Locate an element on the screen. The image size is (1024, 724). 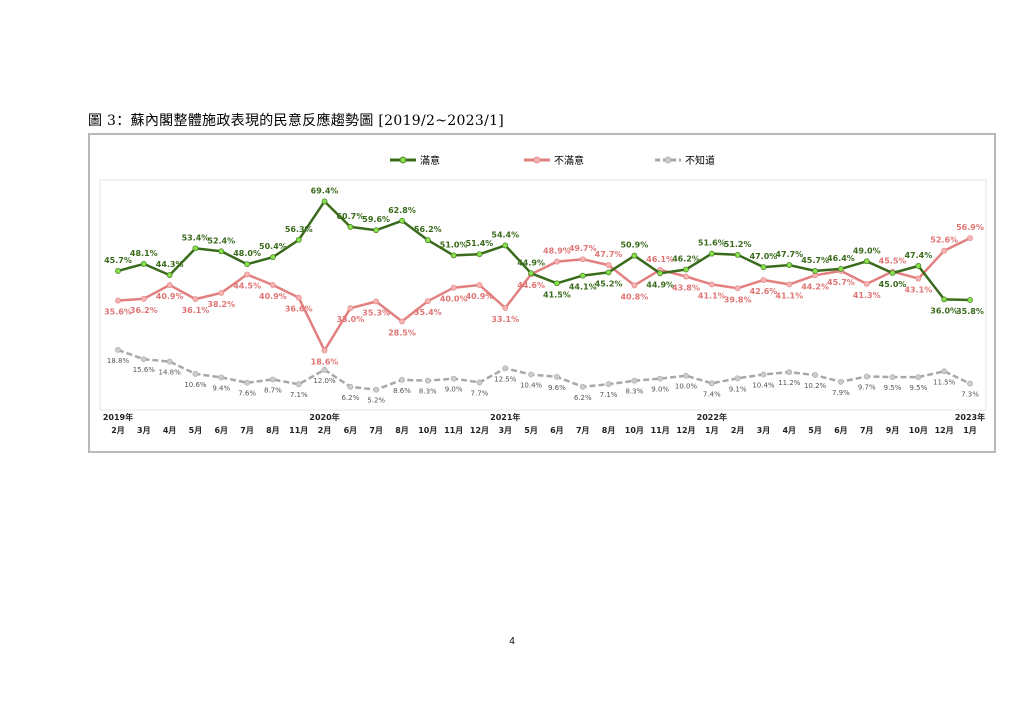
x-year-label: 2021年 is located at coordinates (505, 417).